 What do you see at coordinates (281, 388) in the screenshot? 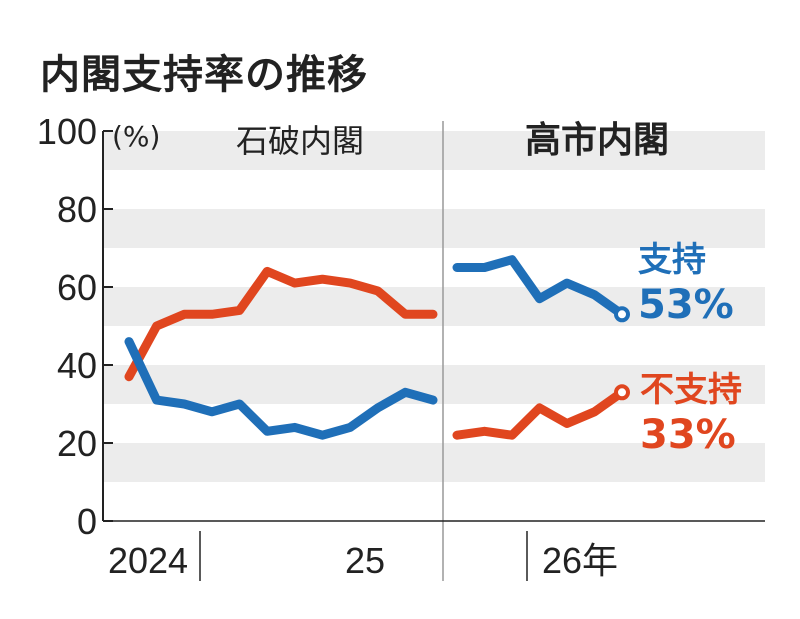
I see `support-line` at bounding box center [281, 388].